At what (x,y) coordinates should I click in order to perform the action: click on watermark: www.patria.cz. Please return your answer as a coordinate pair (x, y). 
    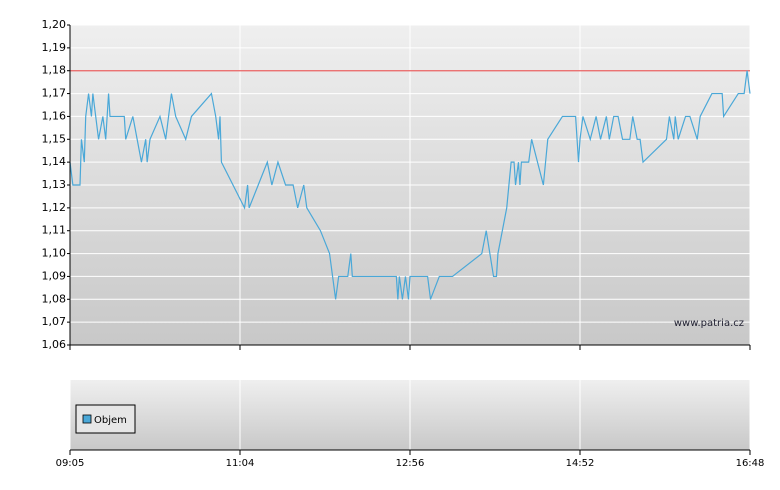
    Looking at the image, I should click on (709, 323).